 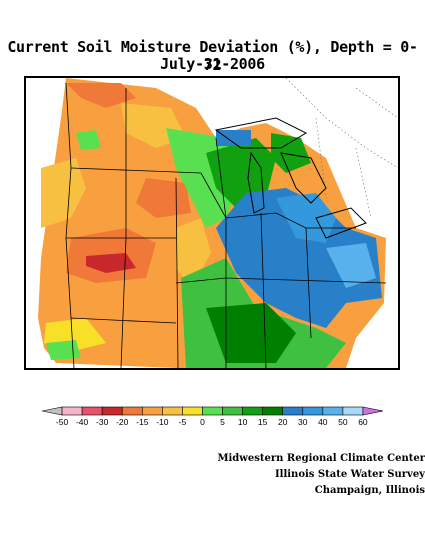 What do you see at coordinates (222, 422) in the screenshot?
I see `legend-tick-label: 5` at bounding box center [222, 422].